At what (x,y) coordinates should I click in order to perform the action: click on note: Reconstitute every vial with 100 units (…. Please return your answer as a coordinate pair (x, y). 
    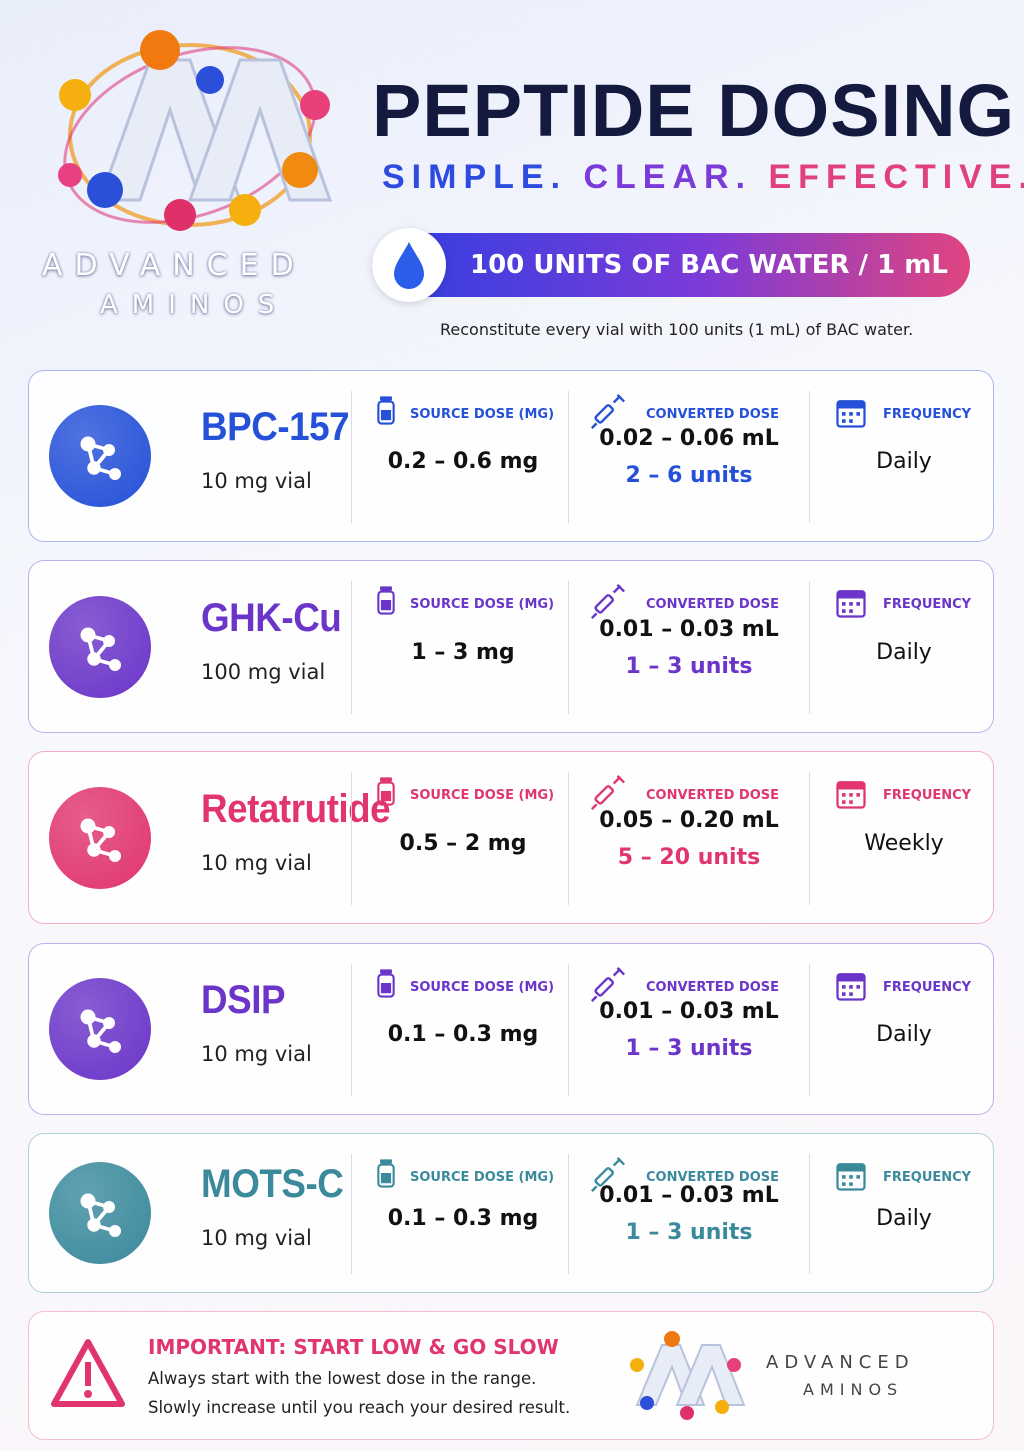
    Looking at the image, I should click on (677, 329).